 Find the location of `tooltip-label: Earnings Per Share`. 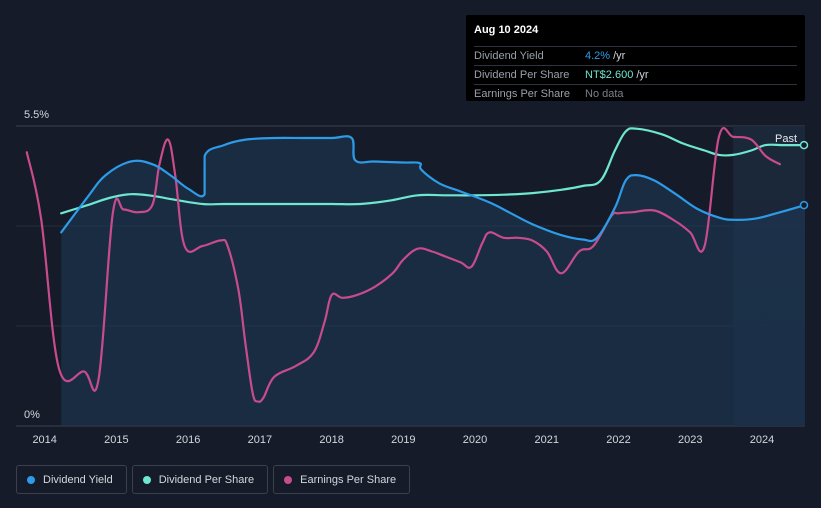

tooltip-label: Earnings Per Share is located at coordinates (522, 94).